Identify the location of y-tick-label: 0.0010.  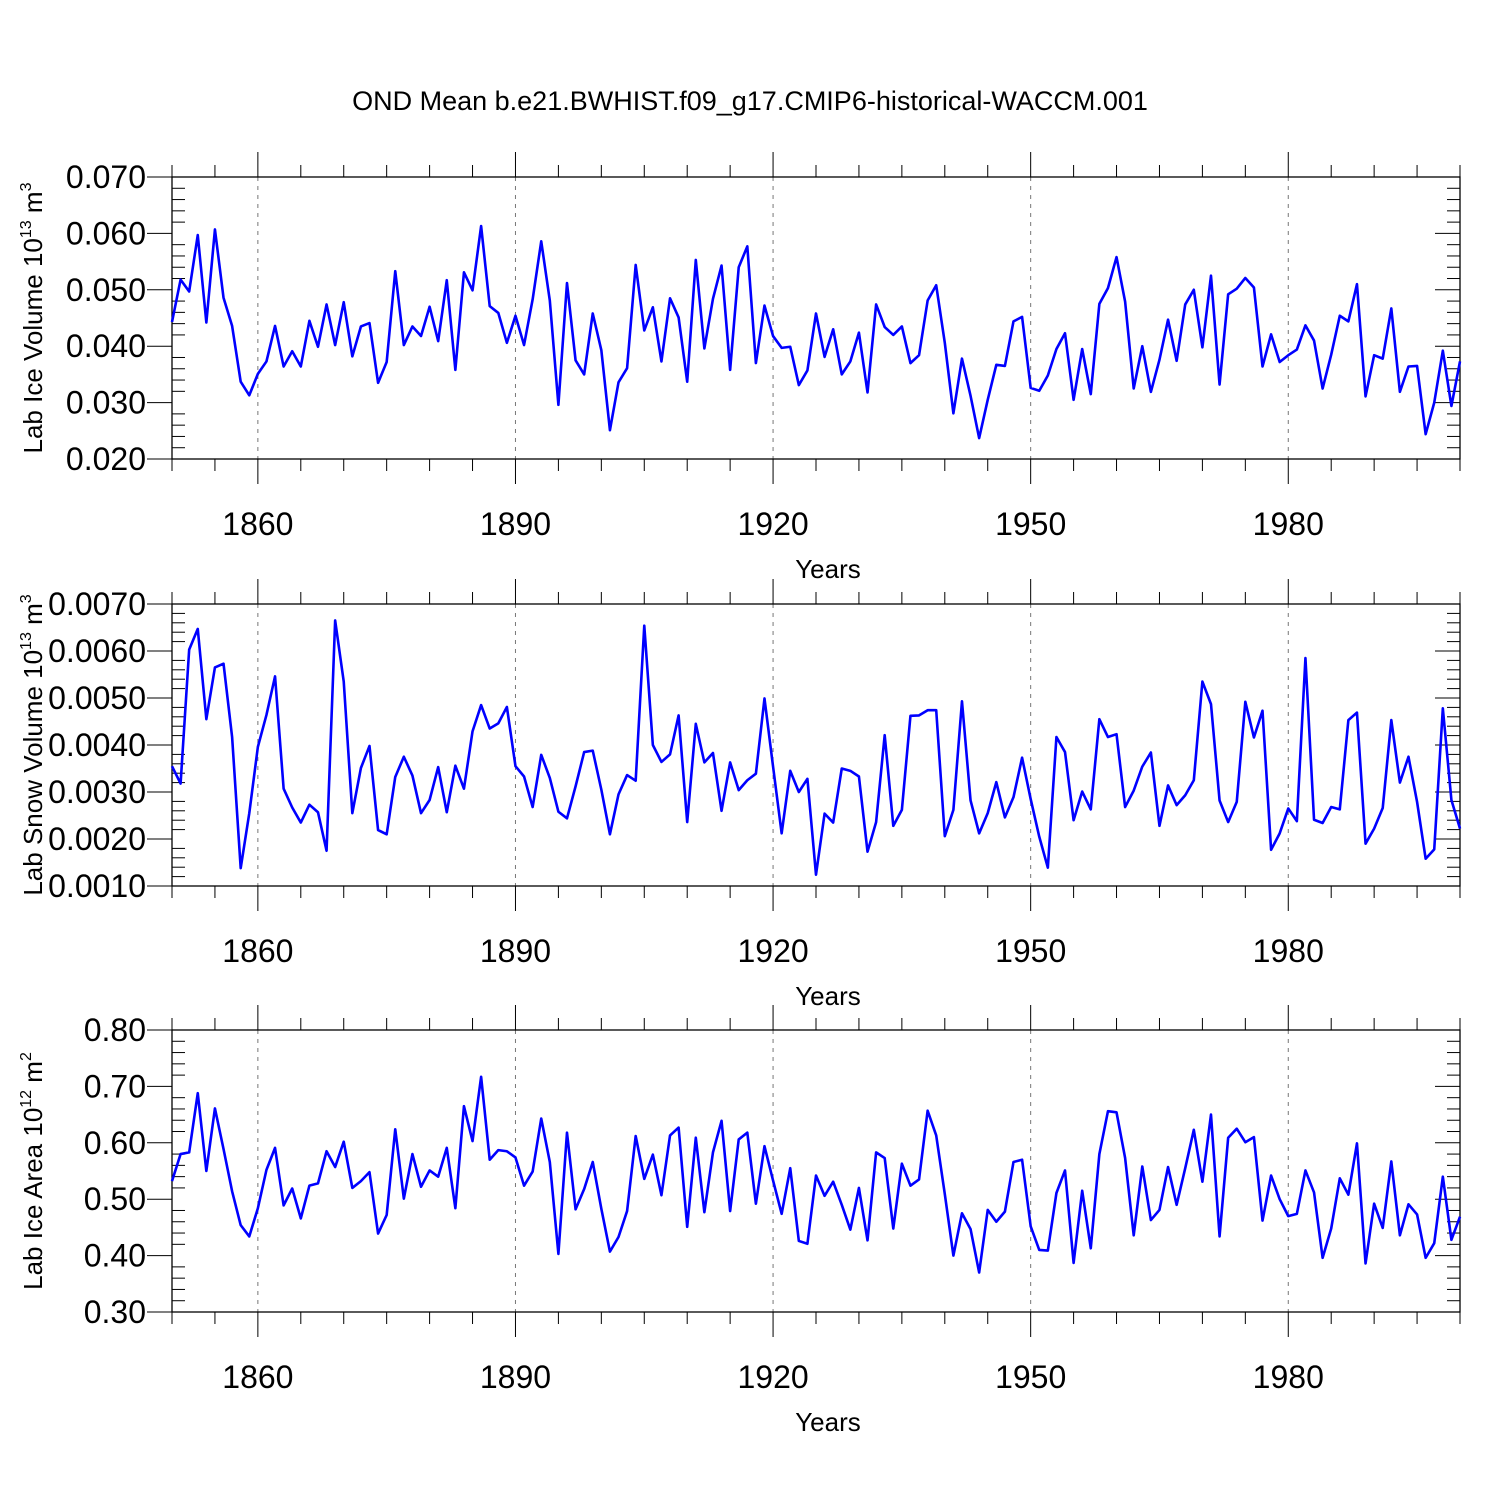
(97, 886).